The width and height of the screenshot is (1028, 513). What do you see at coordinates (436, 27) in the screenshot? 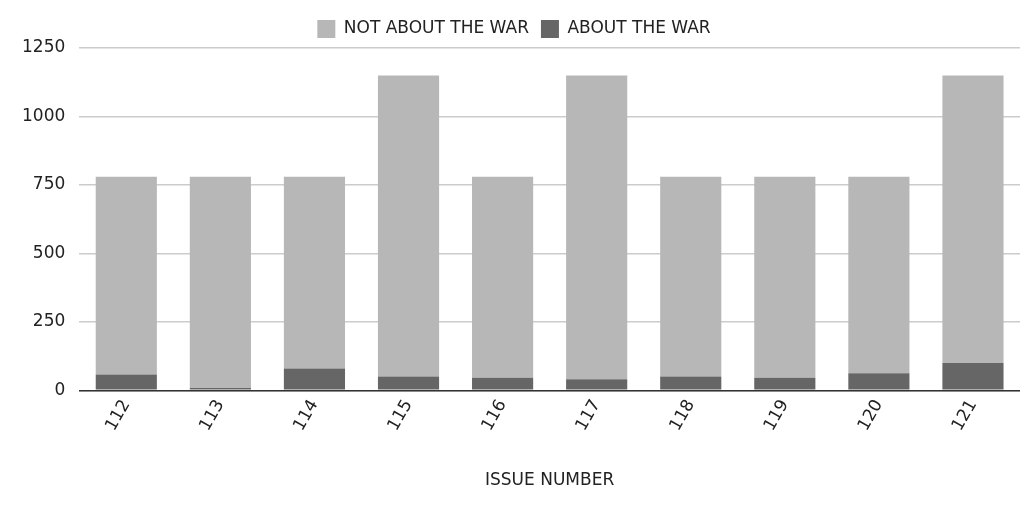
I see `legend-label: NOT ABOUT THE WAR` at bounding box center [436, 27].